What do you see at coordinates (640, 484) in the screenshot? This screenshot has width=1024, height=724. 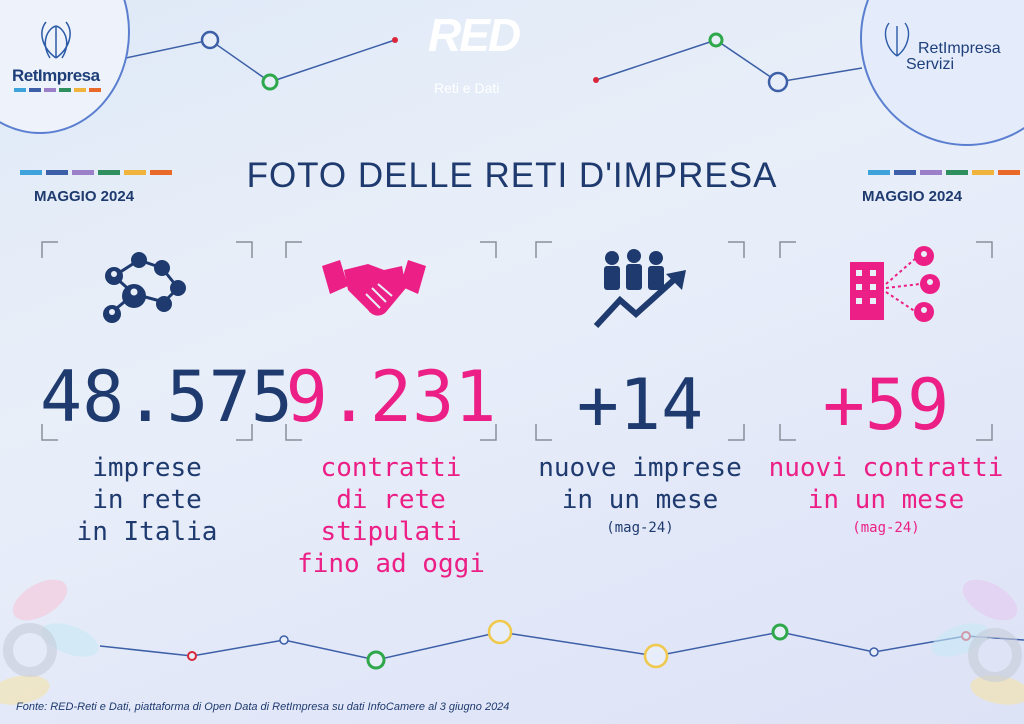 I see `stat-label-nuove-imprese: nuove imprese in un mese` at bounding box center [640, 484].